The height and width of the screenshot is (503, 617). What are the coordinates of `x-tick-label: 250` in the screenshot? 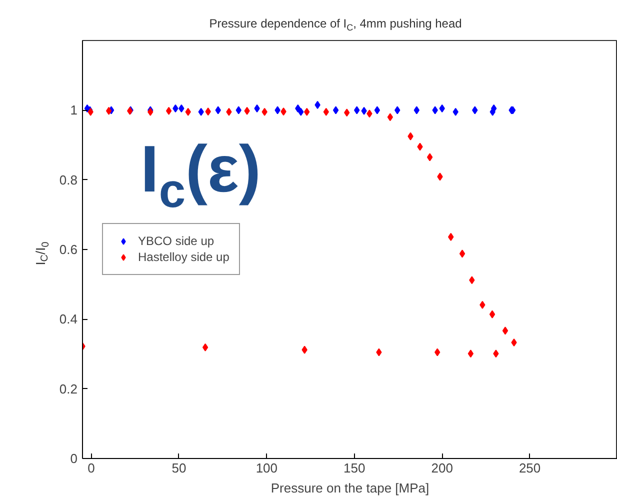 It's located at (529, 468).